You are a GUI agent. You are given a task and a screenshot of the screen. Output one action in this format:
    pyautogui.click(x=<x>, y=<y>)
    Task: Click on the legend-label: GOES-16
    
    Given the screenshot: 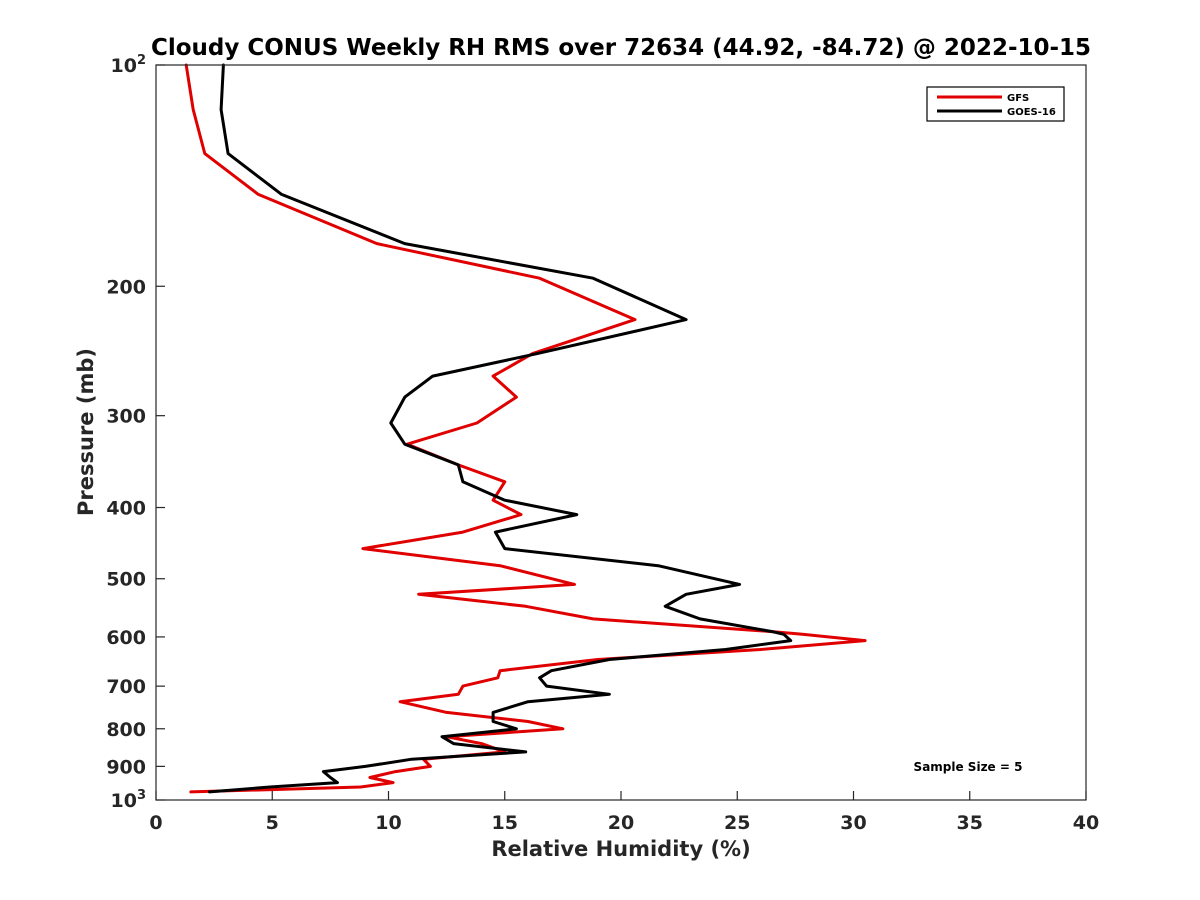 What is the action you would take?
    pyautogui.click(x=1031, y=112)
    